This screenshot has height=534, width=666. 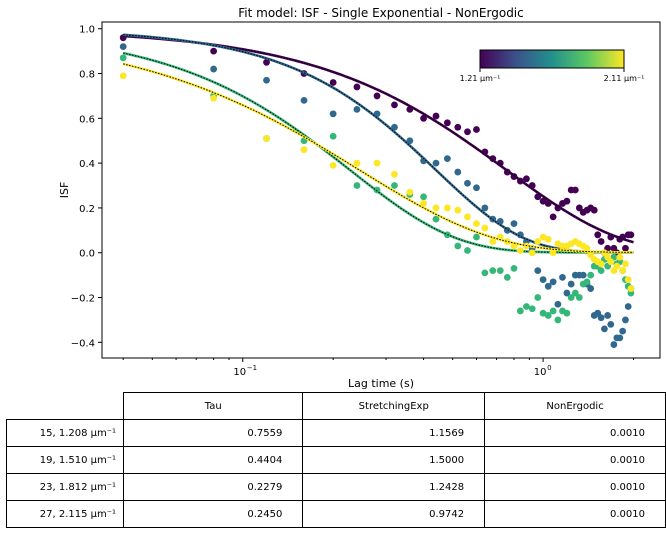 What do you see at coordinates (65, 514) in the screenshot?
I see `row-label: 27, 2.115 μm⁻¹` at bounding box center [65, 514].